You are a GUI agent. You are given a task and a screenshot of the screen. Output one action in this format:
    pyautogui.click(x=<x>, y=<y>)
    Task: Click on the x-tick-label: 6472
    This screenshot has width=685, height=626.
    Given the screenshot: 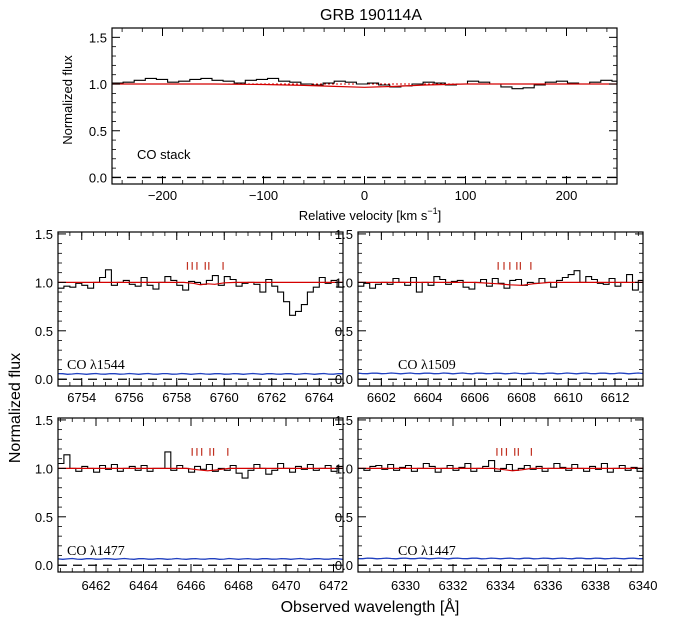 What is the action you would take?
    pyautogui.click(x=333, y=585)
    